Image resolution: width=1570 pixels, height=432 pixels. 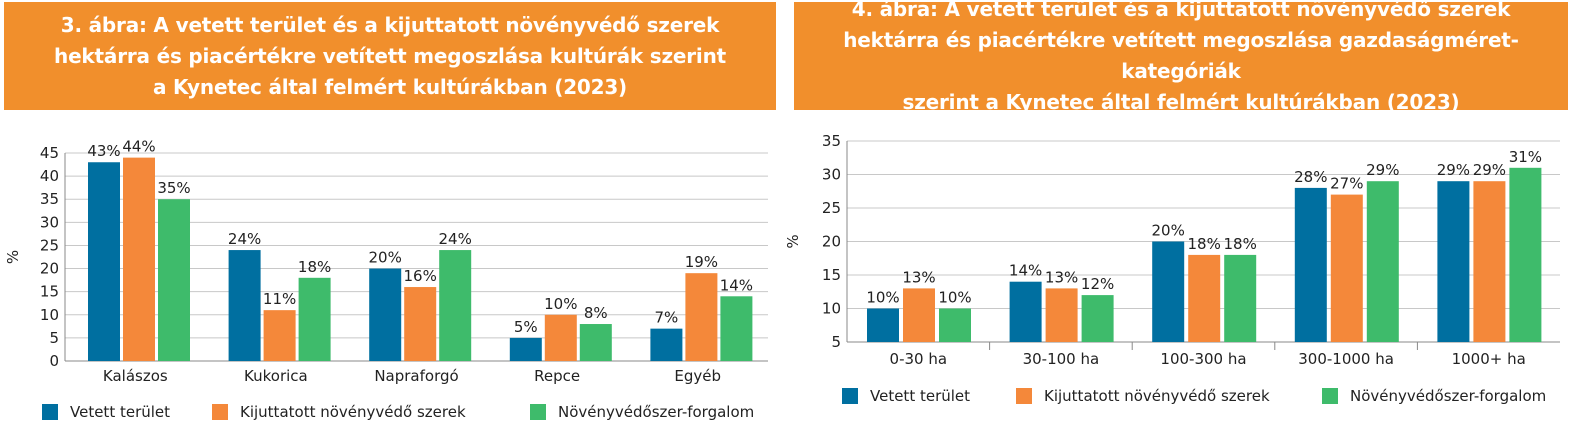 I want to click on data-label: 12%, so click(x=1097, y=284).